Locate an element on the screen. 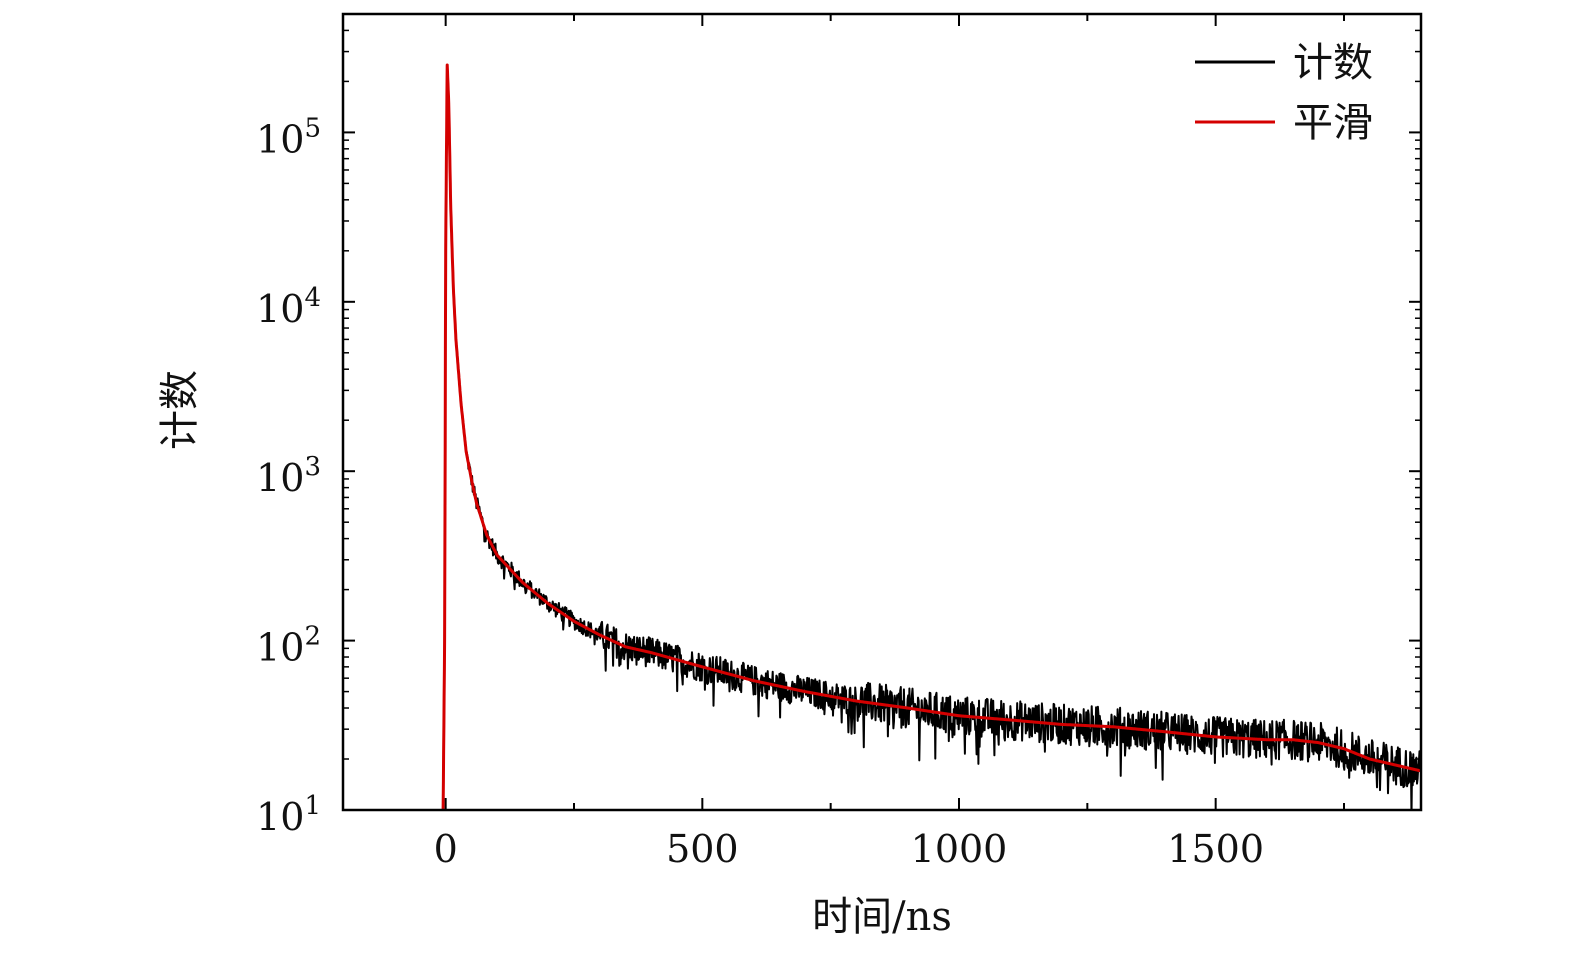 This screenshot has height=955, width=1575. y-tick-label: 10⁴ is located at coordinates (288, 307).